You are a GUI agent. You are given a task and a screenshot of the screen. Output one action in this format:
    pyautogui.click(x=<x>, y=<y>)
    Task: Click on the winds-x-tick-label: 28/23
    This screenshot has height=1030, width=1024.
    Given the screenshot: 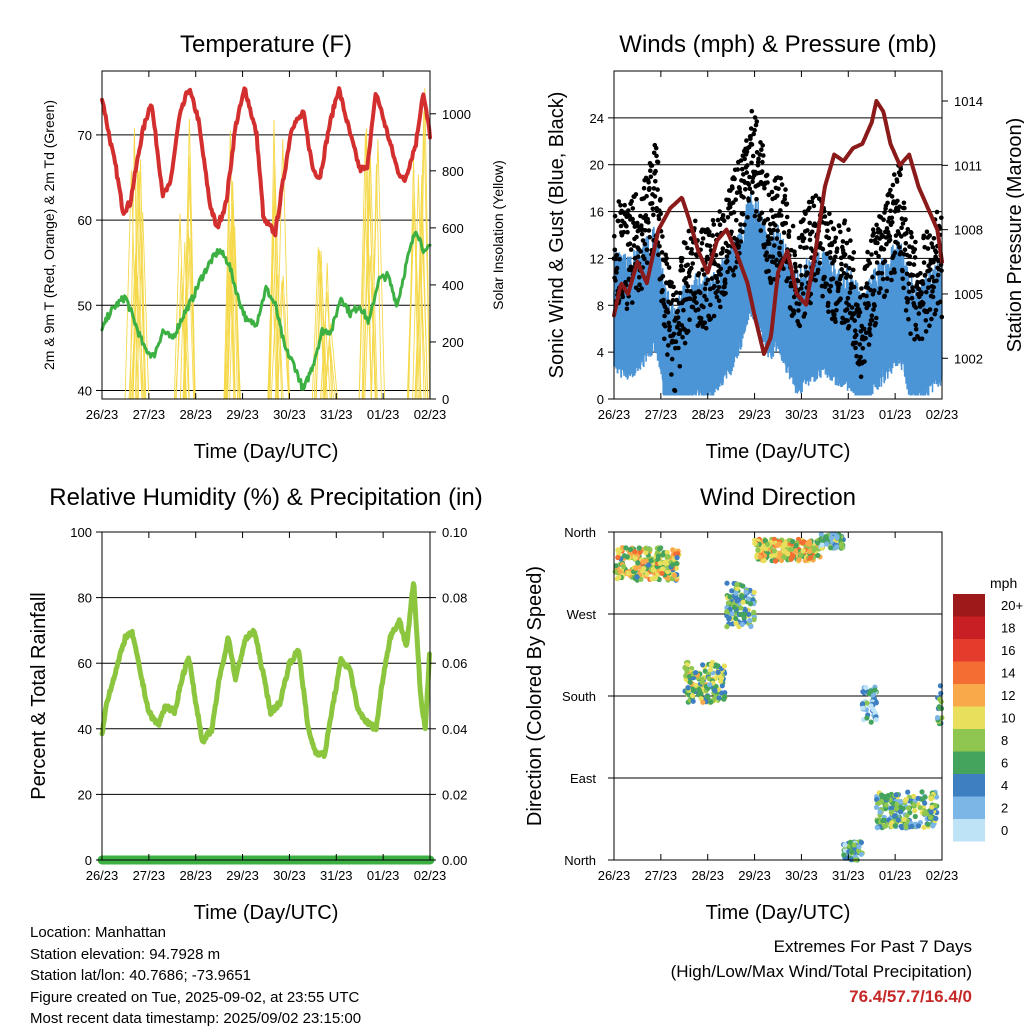 What is the action you would take?
    pyautogui.click(x=707, y=414)
    